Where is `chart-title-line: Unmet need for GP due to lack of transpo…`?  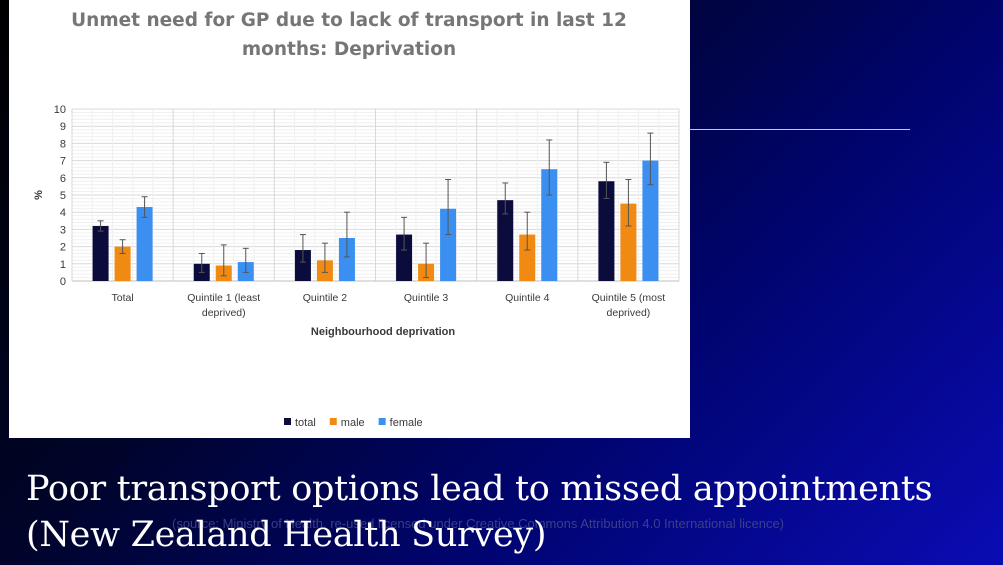
chart-title-line: Unmet need for GP due to lack of transpo… is located at coordinates (349, 20).